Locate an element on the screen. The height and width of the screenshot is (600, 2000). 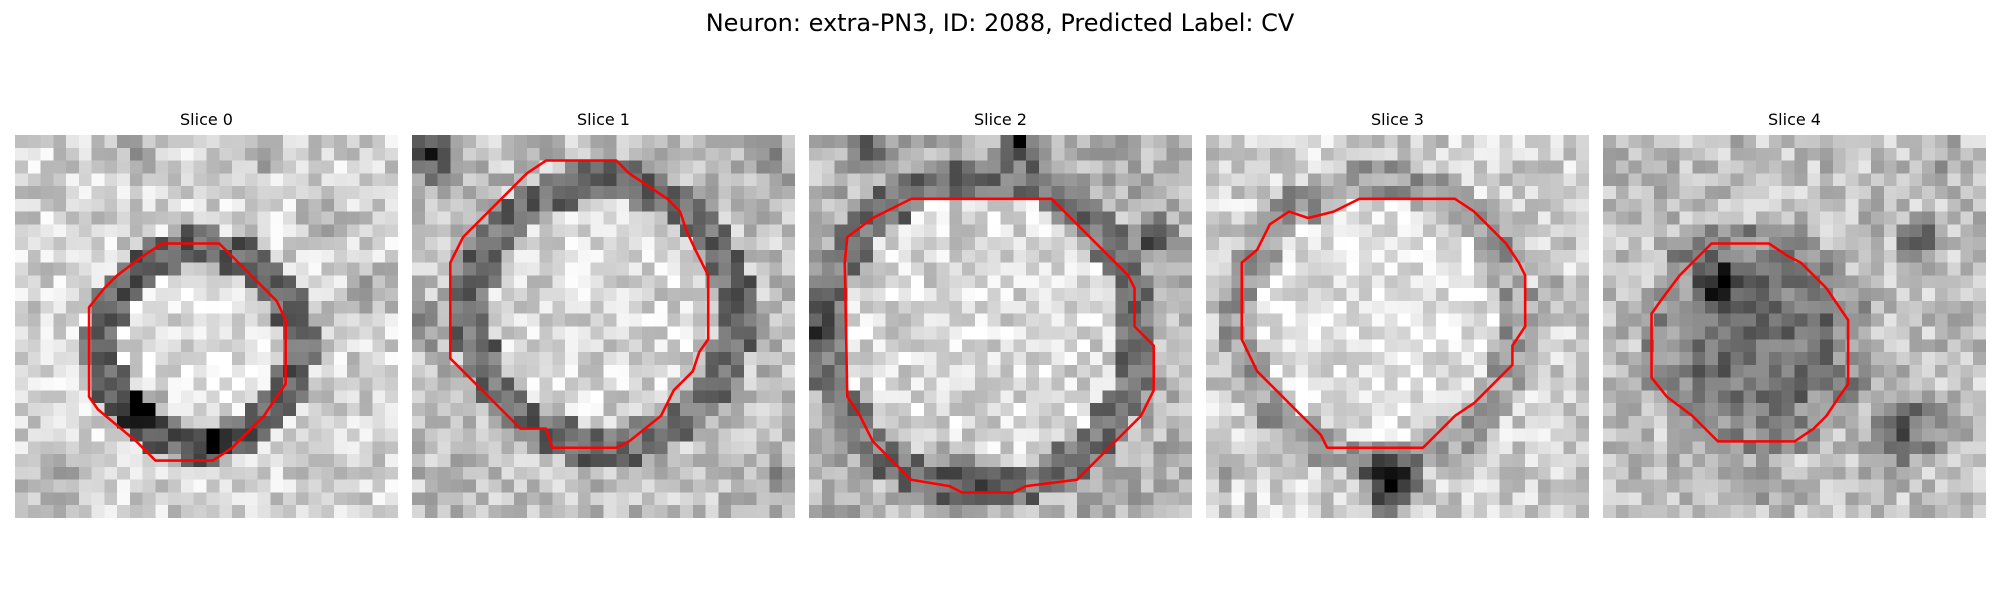
slice-title-0: Slice 0 is located at coordinates (206, 119).